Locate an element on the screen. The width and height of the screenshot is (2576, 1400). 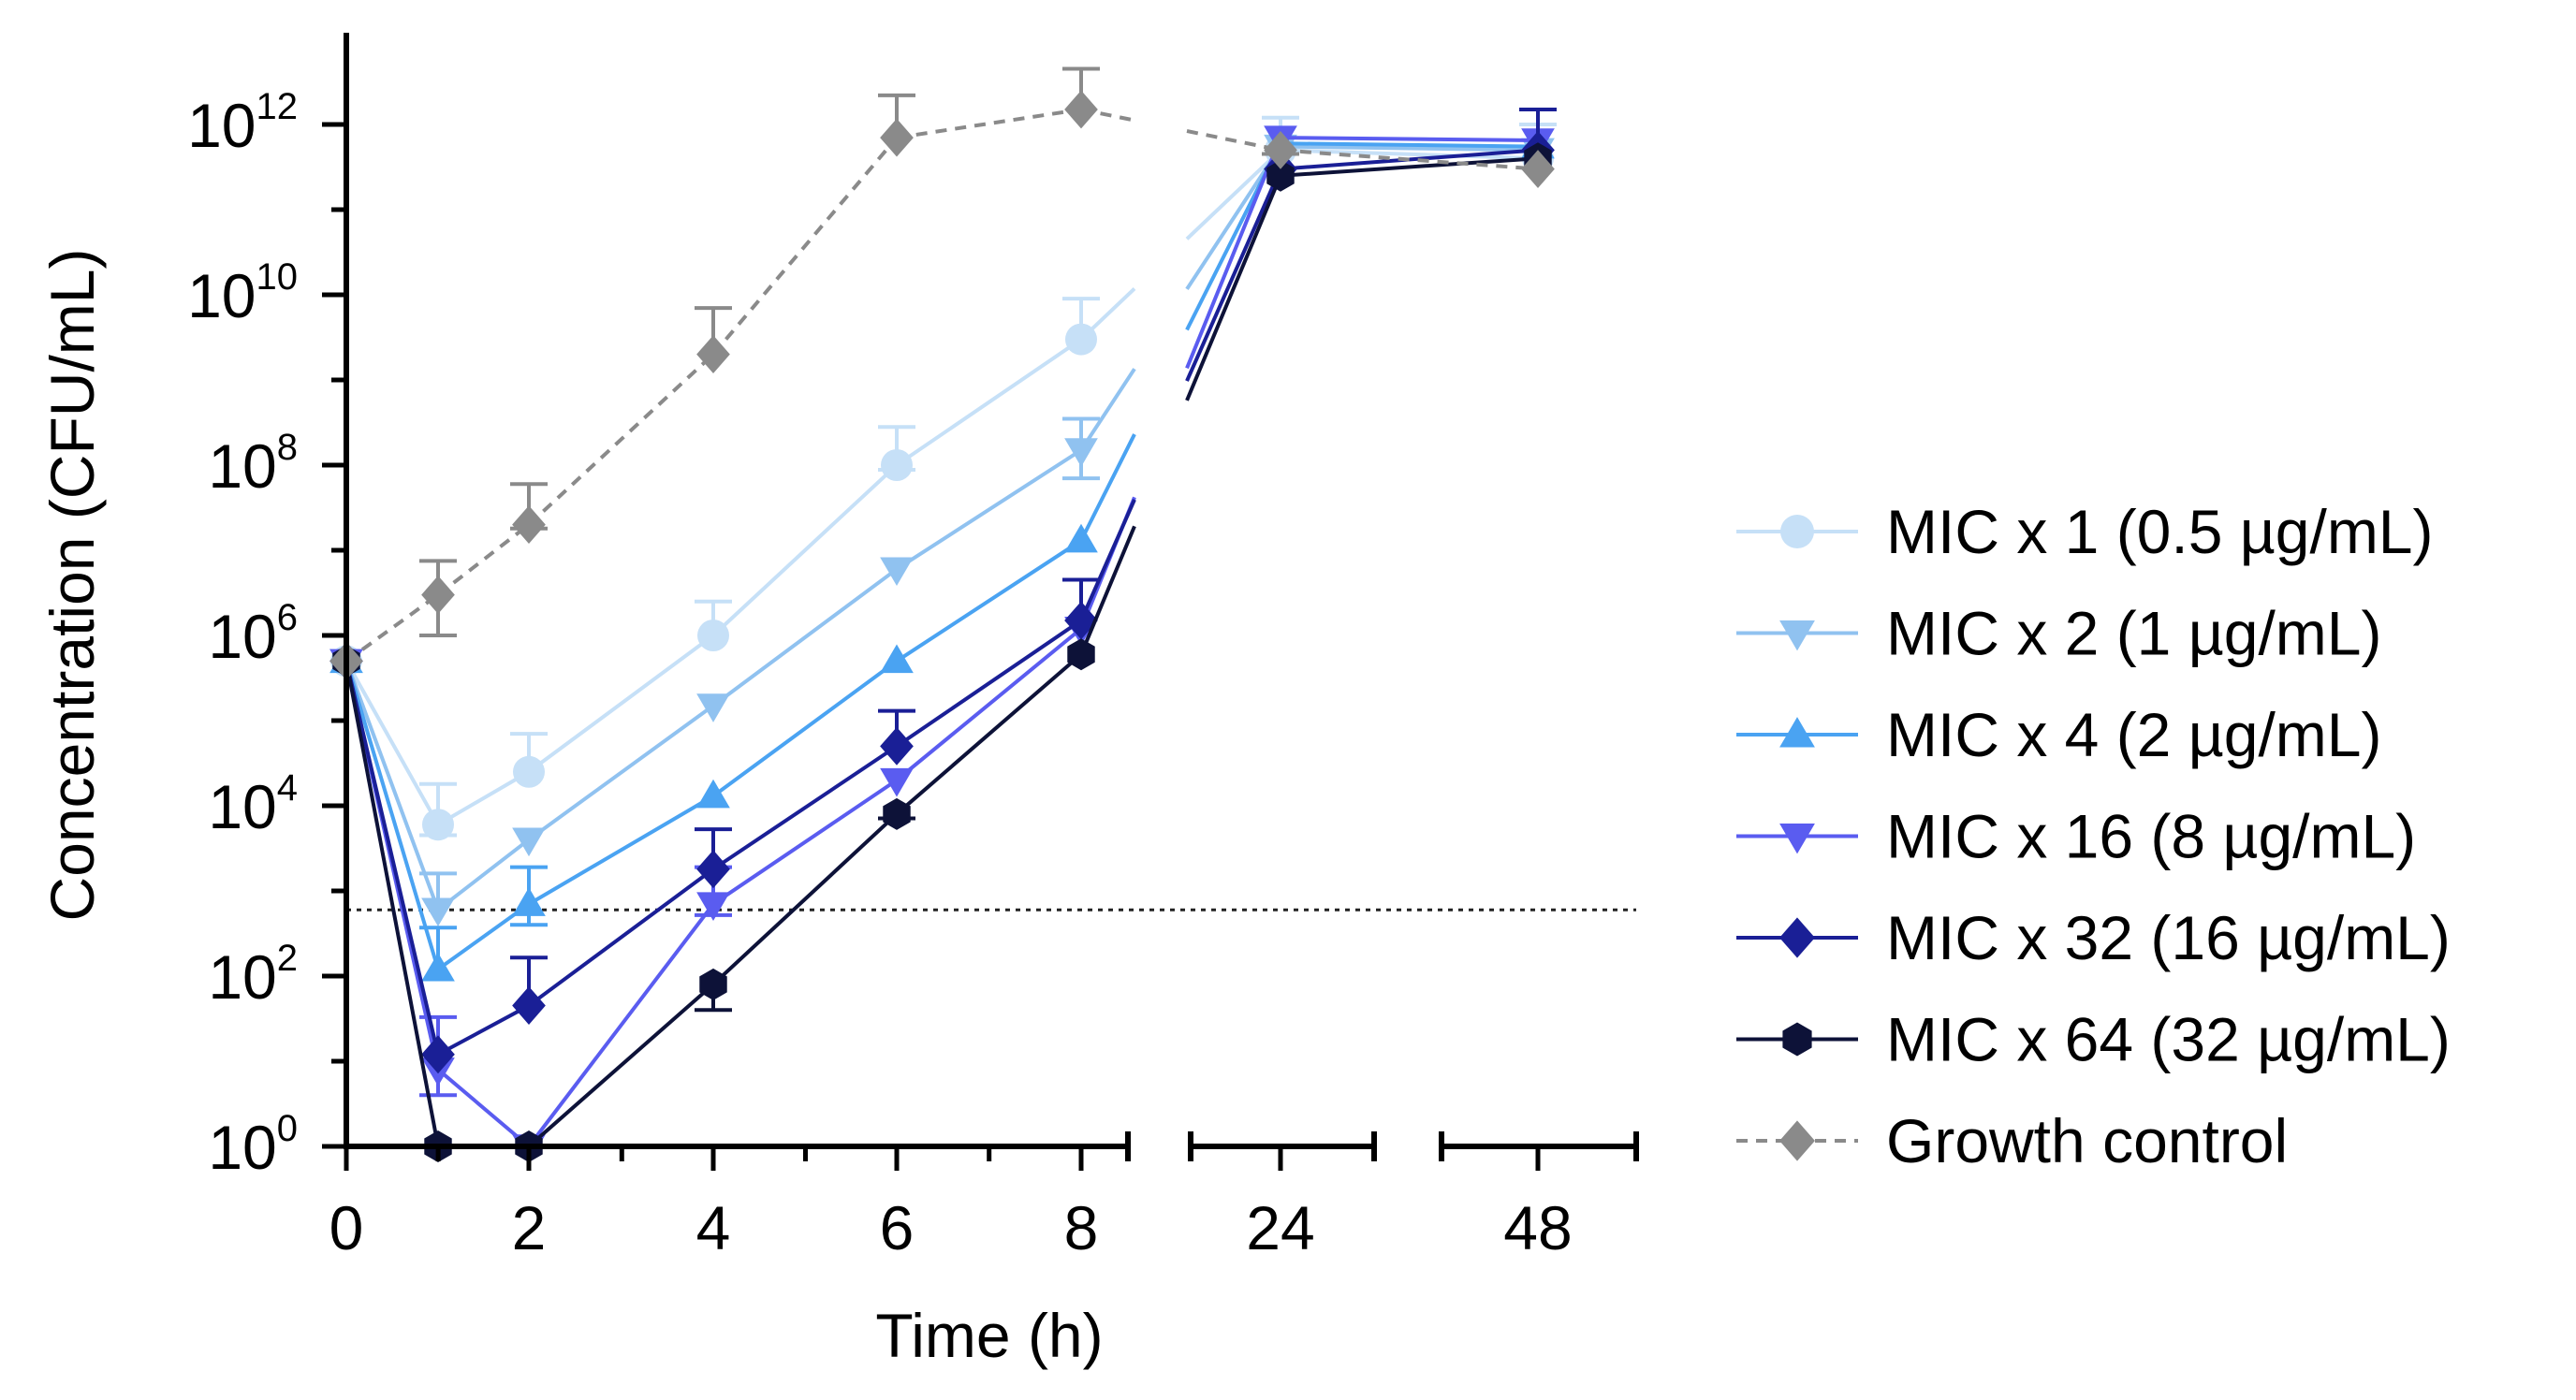
legend-label: Growth control is located at coordinates (2087, 1140).